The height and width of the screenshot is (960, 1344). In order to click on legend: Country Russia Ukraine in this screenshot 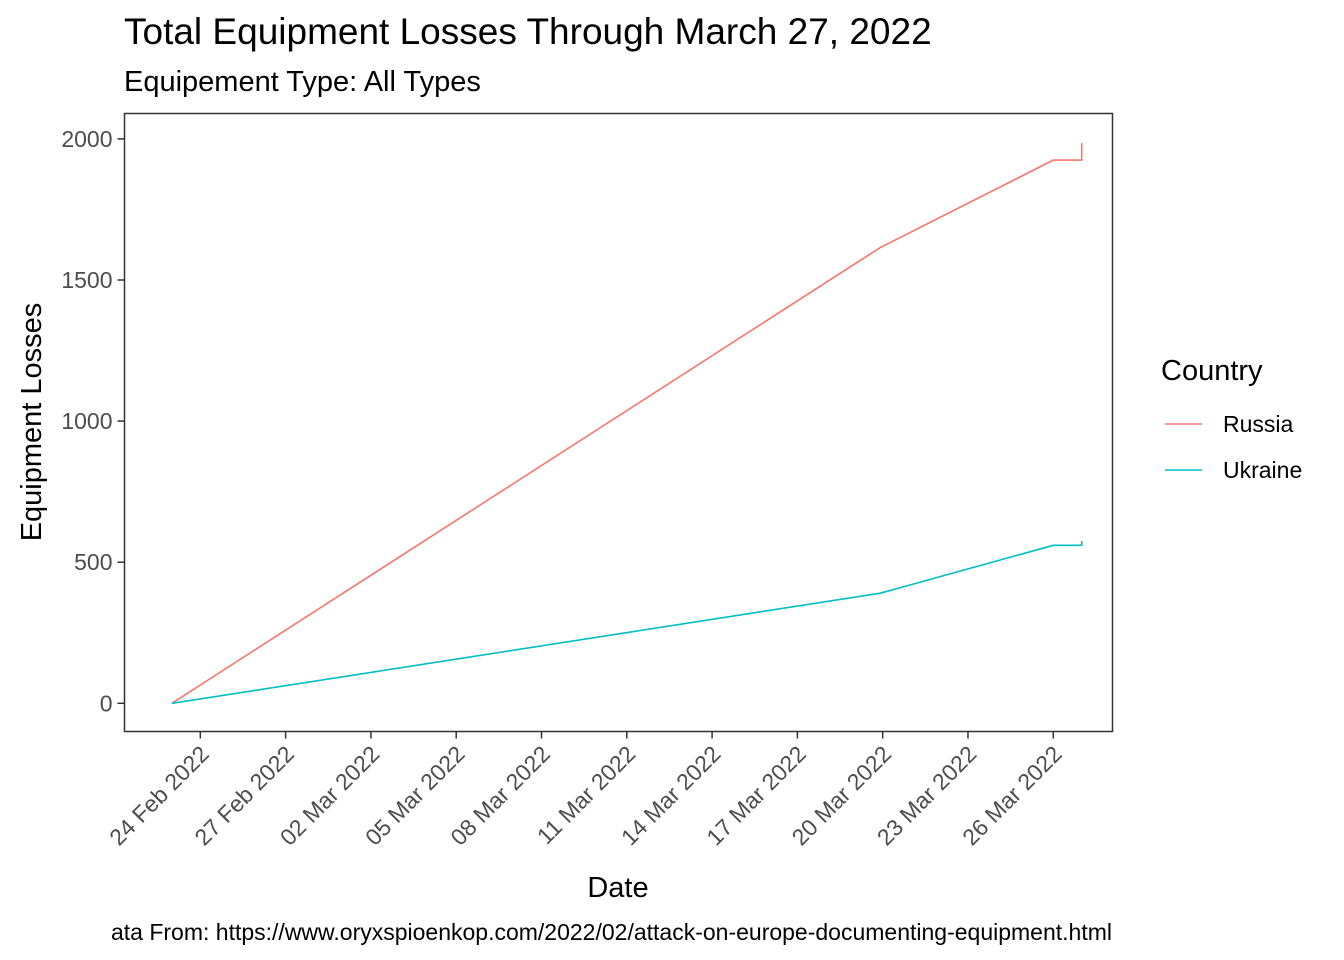, I will do `click(1231, 419)`.